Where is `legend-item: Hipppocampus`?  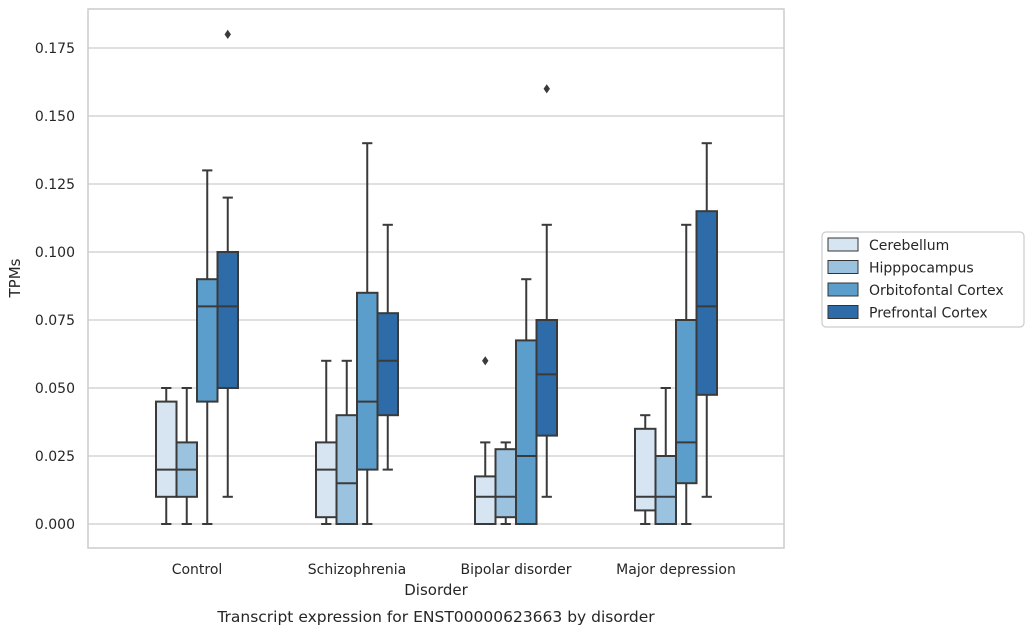
legend-item: Hipppocampus is located at coordinates (900, 268).